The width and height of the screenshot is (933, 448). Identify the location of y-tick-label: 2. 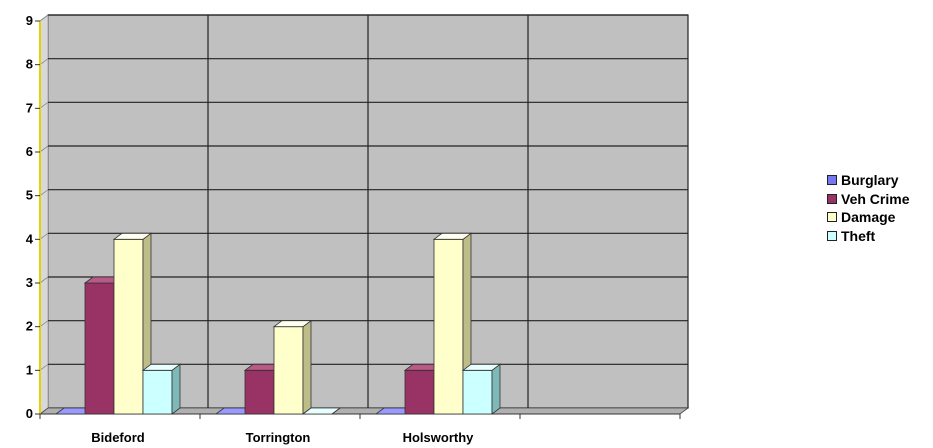
(29, 326).